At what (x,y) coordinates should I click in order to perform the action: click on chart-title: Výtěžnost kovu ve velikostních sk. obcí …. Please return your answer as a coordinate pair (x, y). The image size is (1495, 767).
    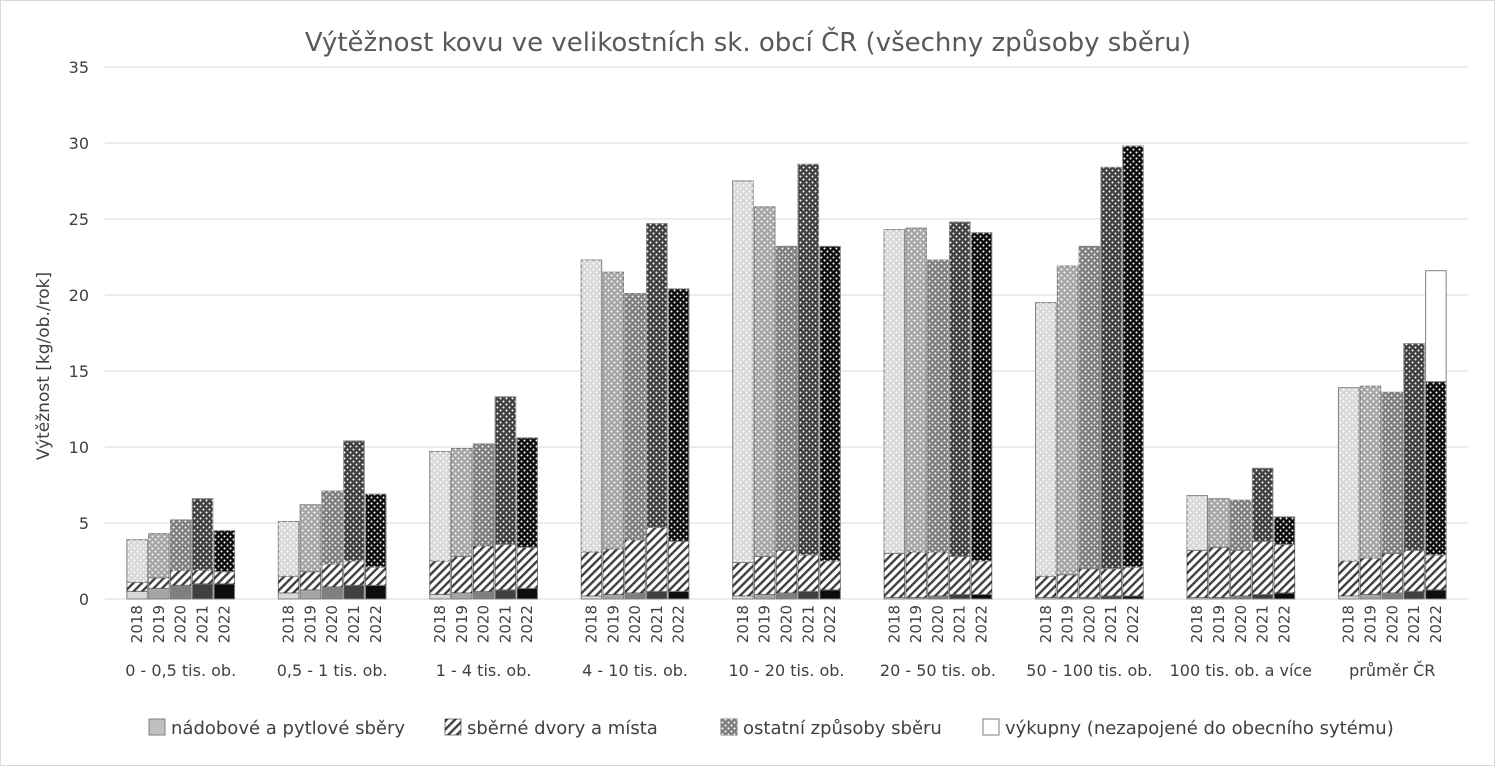
    Looking at the image, I should click on (748, 42).